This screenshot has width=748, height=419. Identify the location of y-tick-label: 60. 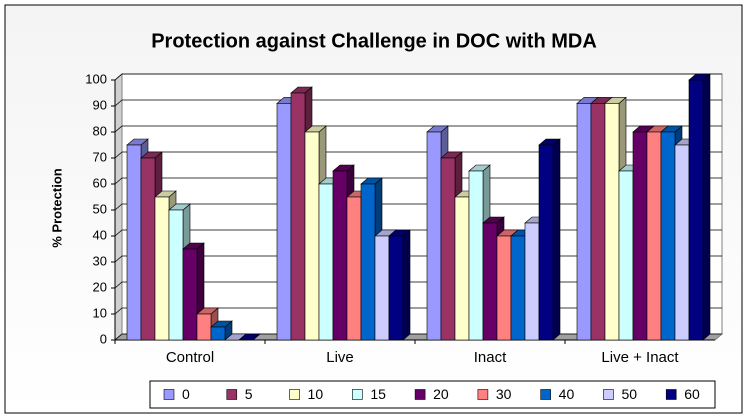
(100, 182).